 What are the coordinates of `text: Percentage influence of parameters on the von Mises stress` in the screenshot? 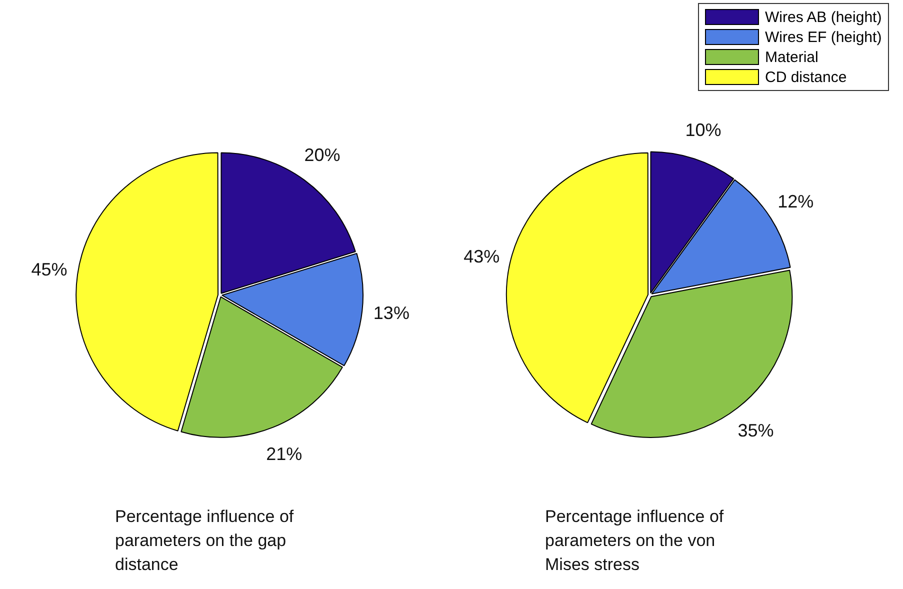 It's located at (635, 541).